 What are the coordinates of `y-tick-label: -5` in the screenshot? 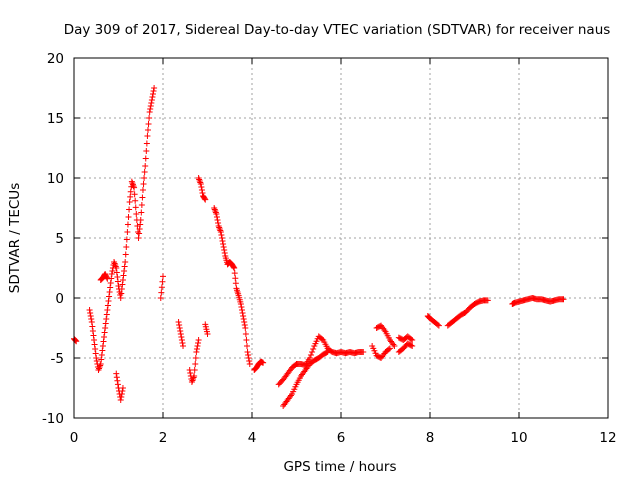 It's located at (57, 359).